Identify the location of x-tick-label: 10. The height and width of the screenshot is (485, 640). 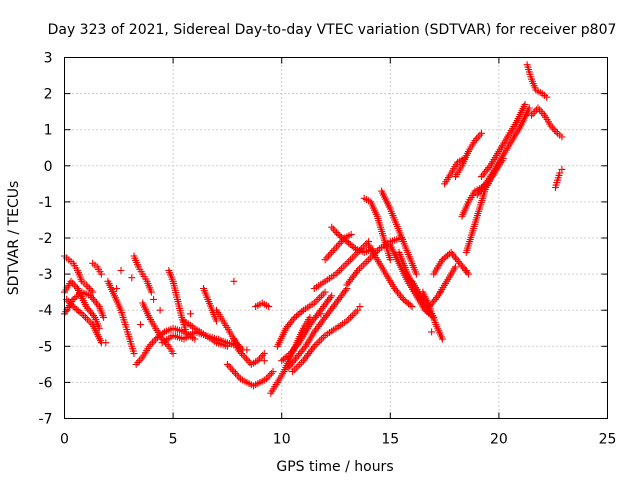
(282, 440).